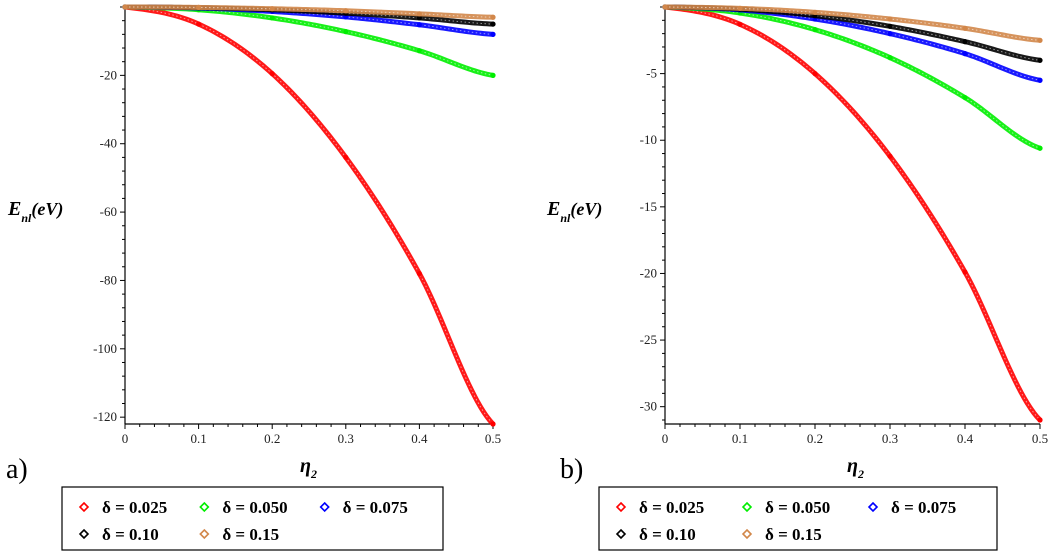 Image resolution: width=1056 pixels, height=560 pixels. I want to click on y-tick-label: -30, so click(648, 406).